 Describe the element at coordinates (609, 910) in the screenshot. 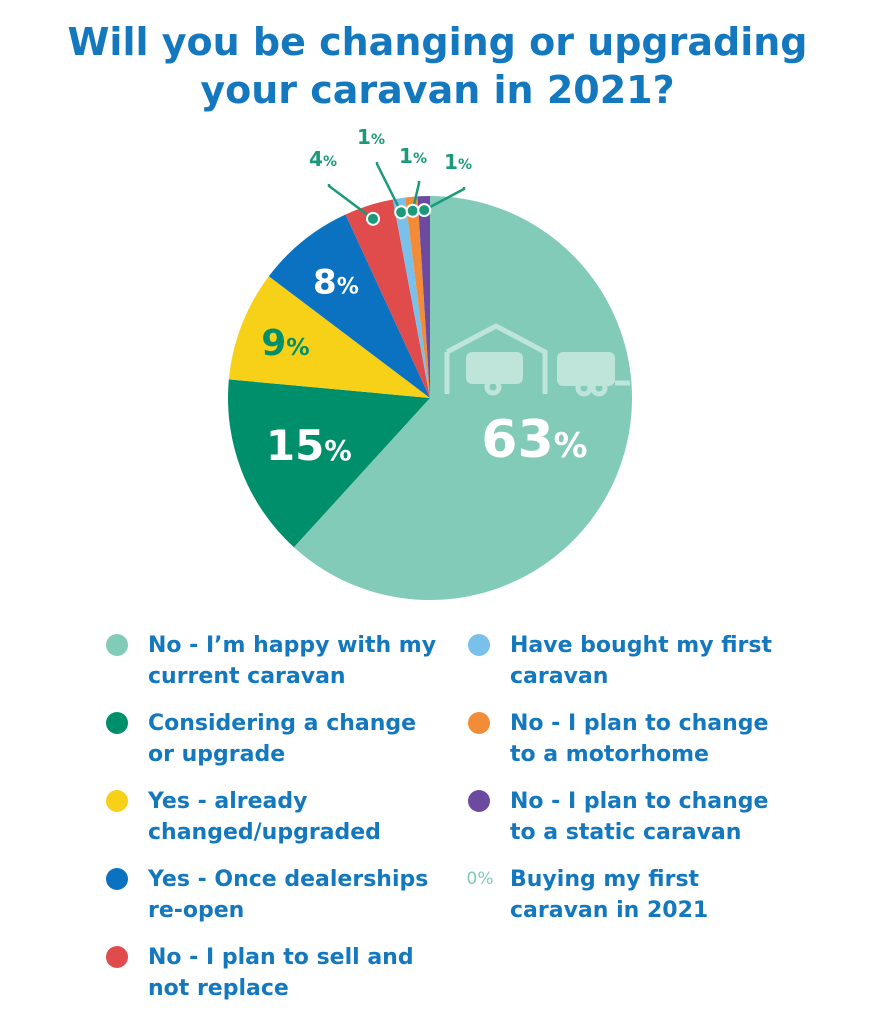

I see `legend-label-line-2: caravan in 2021` at that location.